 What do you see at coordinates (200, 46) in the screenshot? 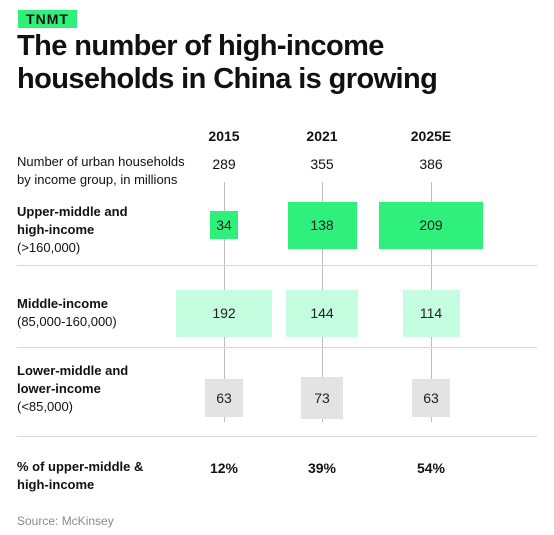
I see `title-line-1: The number of high-income` at bounding box center [200, 46].